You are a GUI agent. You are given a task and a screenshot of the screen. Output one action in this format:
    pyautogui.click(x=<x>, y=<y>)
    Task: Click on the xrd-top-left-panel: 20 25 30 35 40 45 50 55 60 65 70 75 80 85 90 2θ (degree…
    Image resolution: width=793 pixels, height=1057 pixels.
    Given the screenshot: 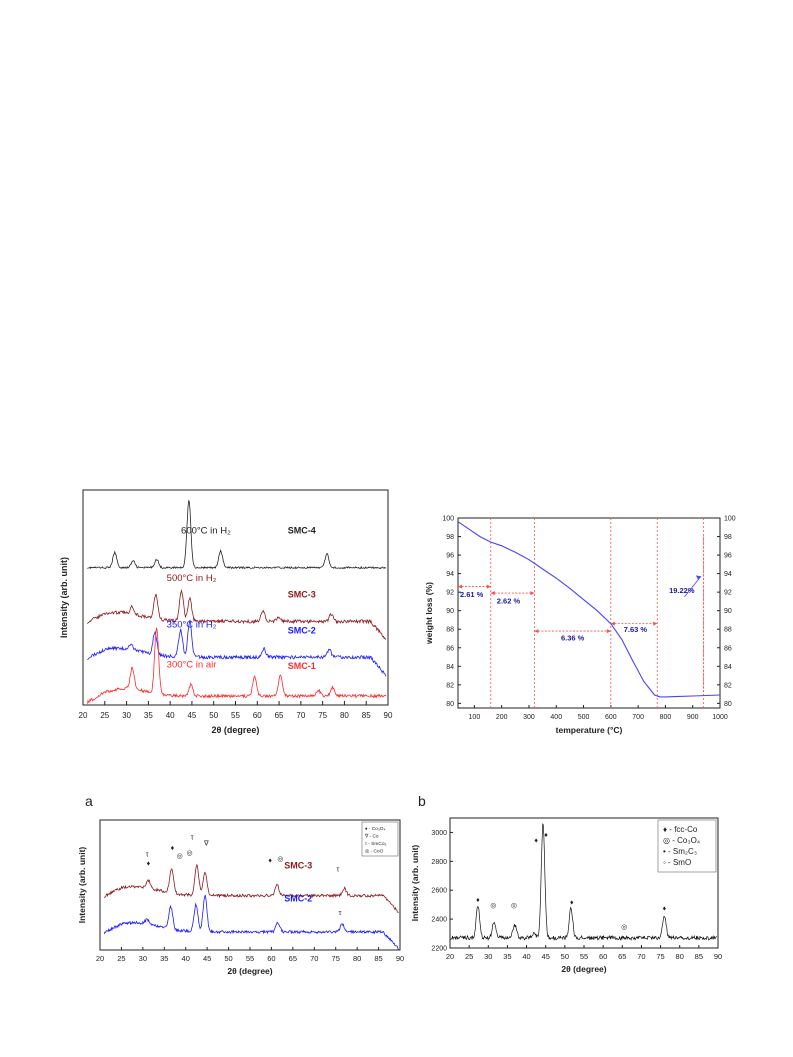 What is the action you would take?
    pyautogui.click(x=227, y=612)
    